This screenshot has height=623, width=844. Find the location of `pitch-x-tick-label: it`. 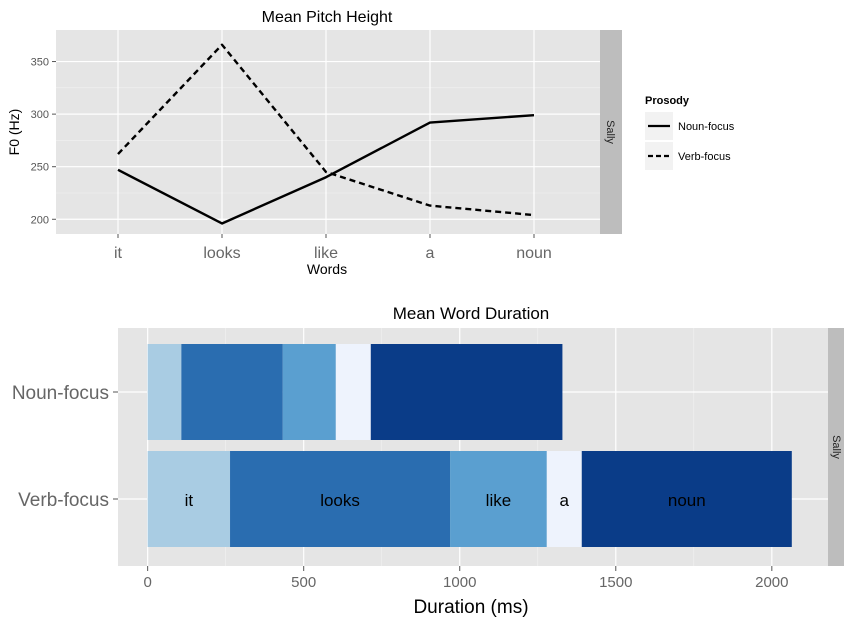

pitch-x-tick-label: it is located at coordinates (118, 253).